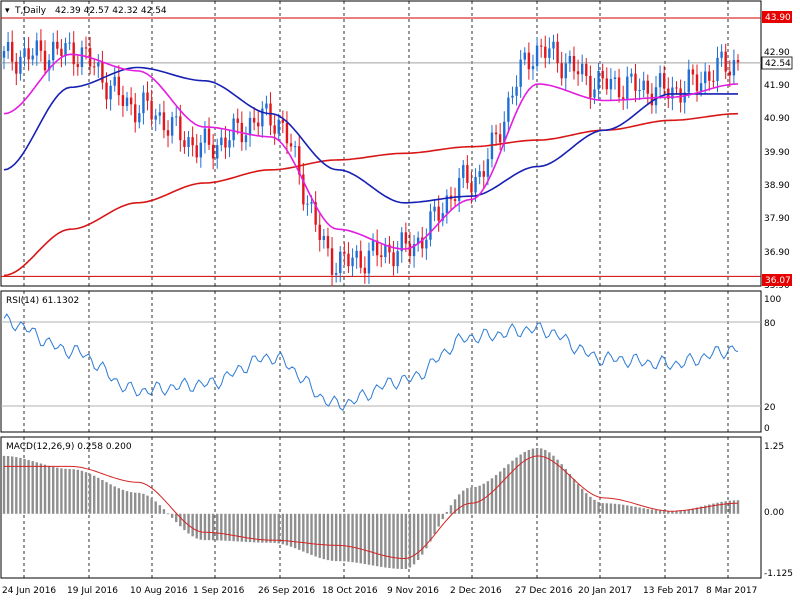  I want to click on support-tag-label: 36.07, so click(778, 281).